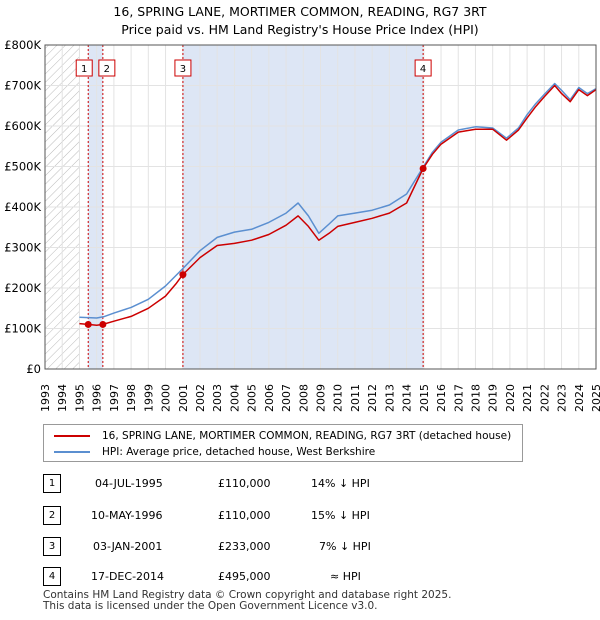 The height and width of the screenshot is (620, 600). Describe the element at coordinates (97, 398) in the screenshot. I see `x-tick-label: 1996` at that location.